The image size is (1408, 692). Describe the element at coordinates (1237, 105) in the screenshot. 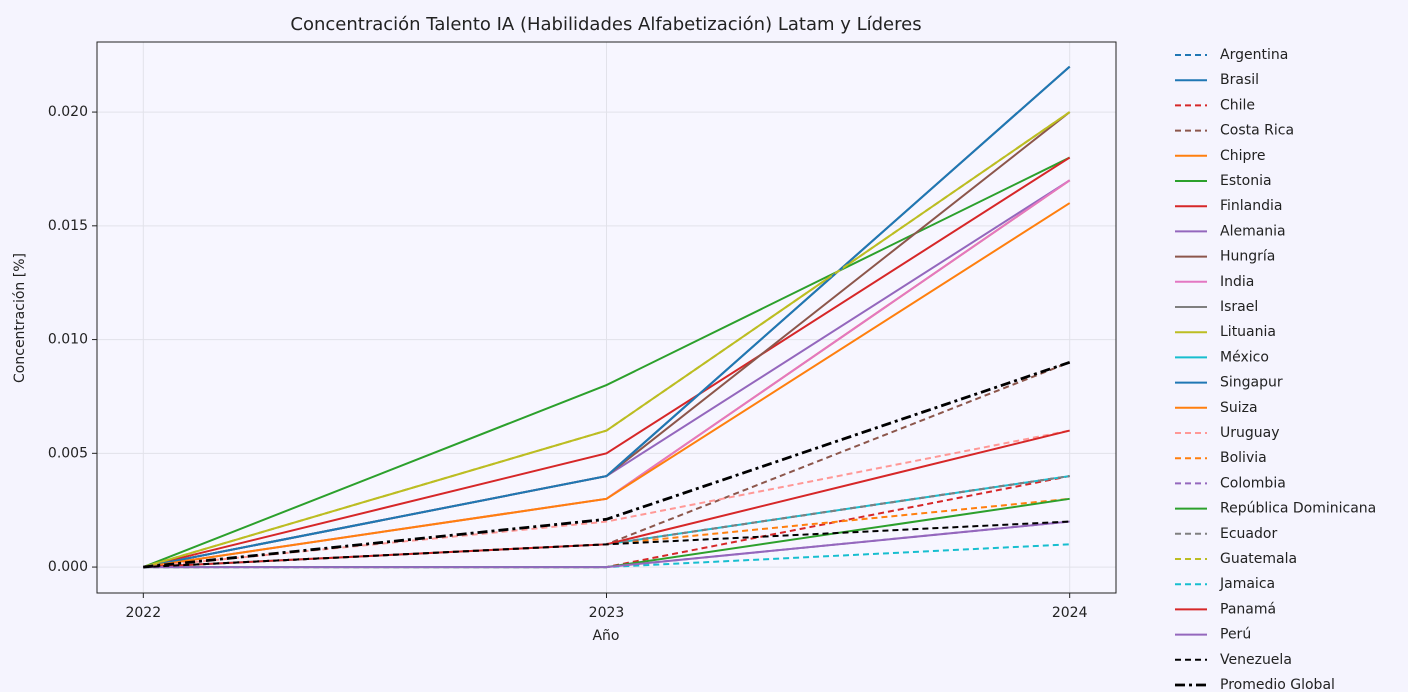

I see `legend-label: Chile` at that location.